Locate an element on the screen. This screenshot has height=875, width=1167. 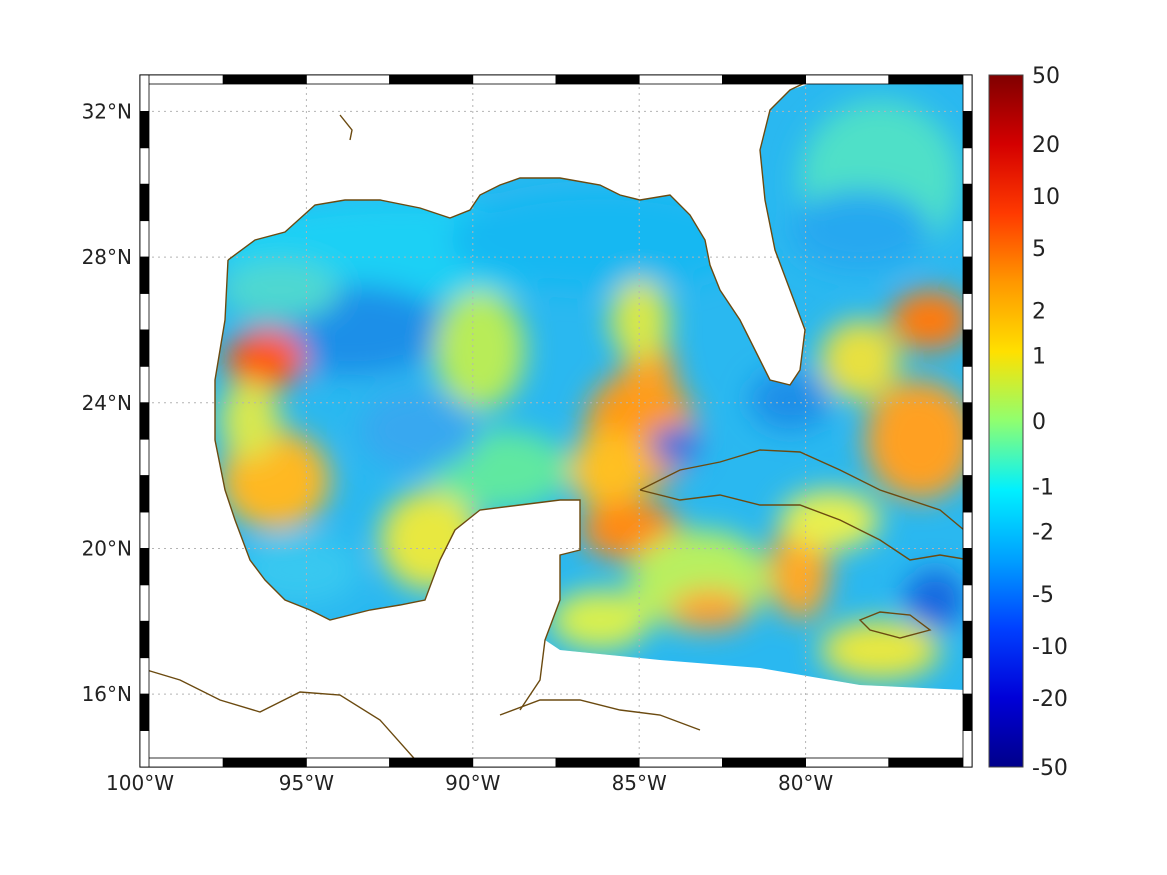
longitude-tick-labels: 100°W 95°W 90°W 85°W 80°W is located at coordinates (469, 783).